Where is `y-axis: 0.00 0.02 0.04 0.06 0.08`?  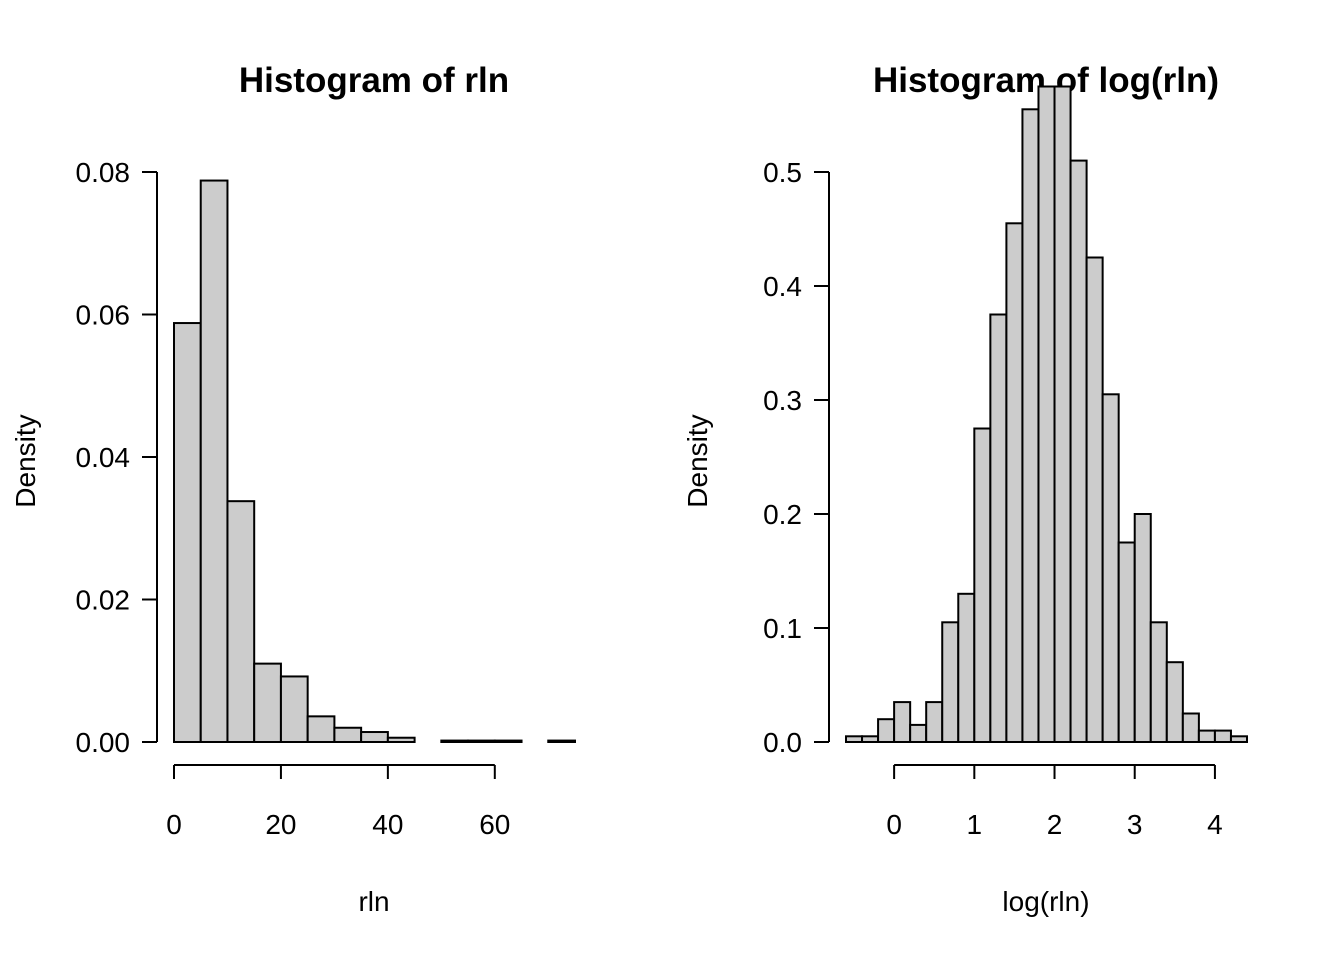
y-axis: 0.00 0.02 0.04 0.06 0.08 is located at coordinates (117, 457).